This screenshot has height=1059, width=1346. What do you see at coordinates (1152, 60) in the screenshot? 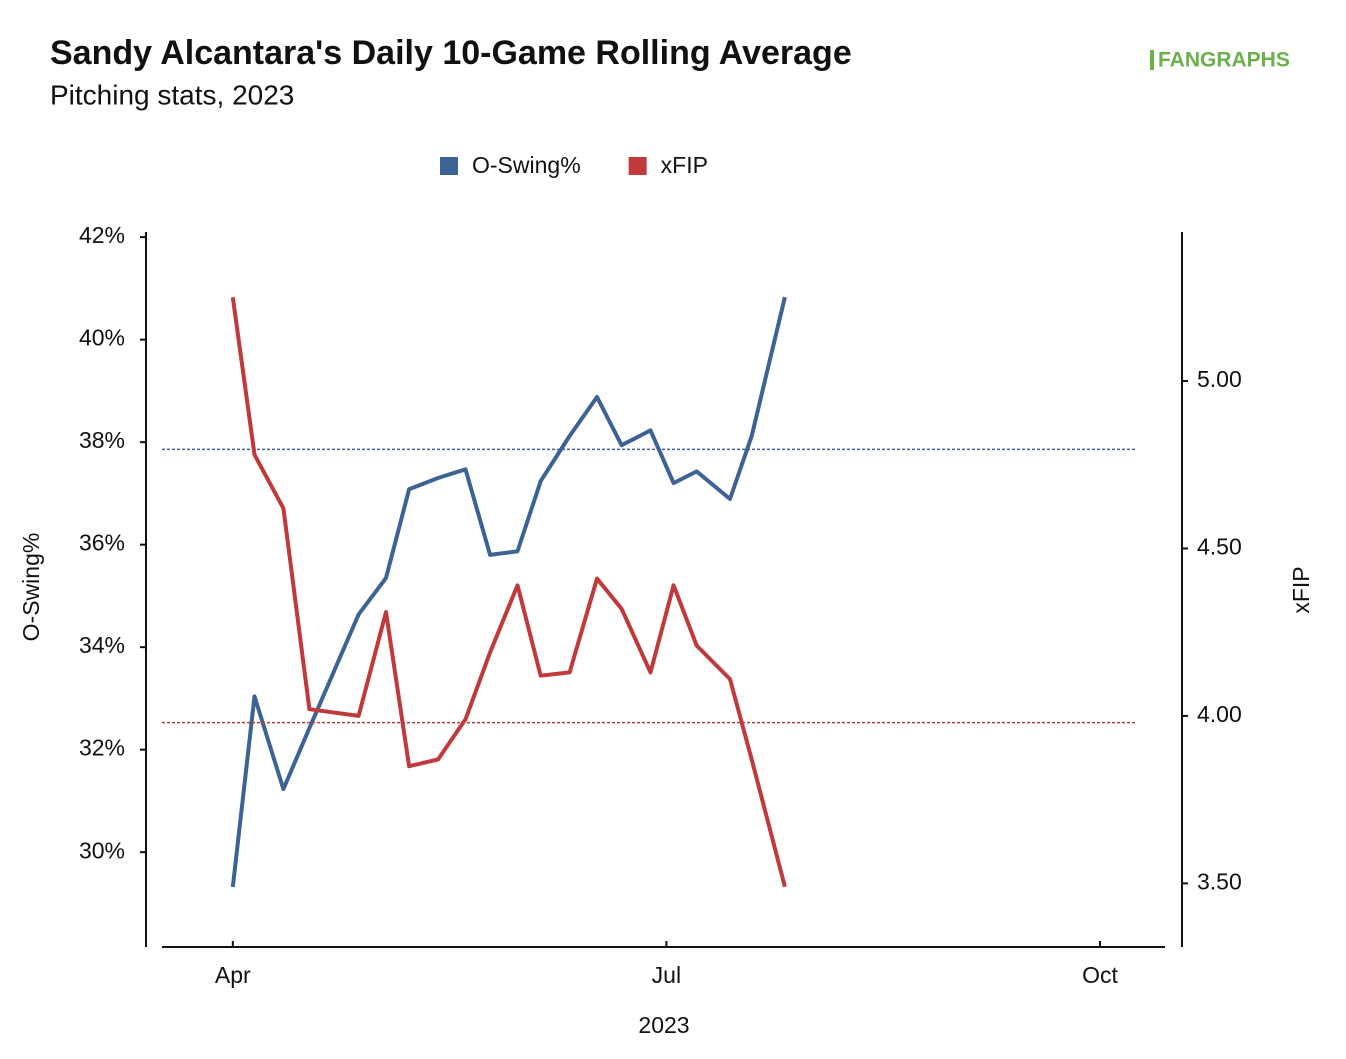
I see `logo-mark` at bounding box center [1152, 60].